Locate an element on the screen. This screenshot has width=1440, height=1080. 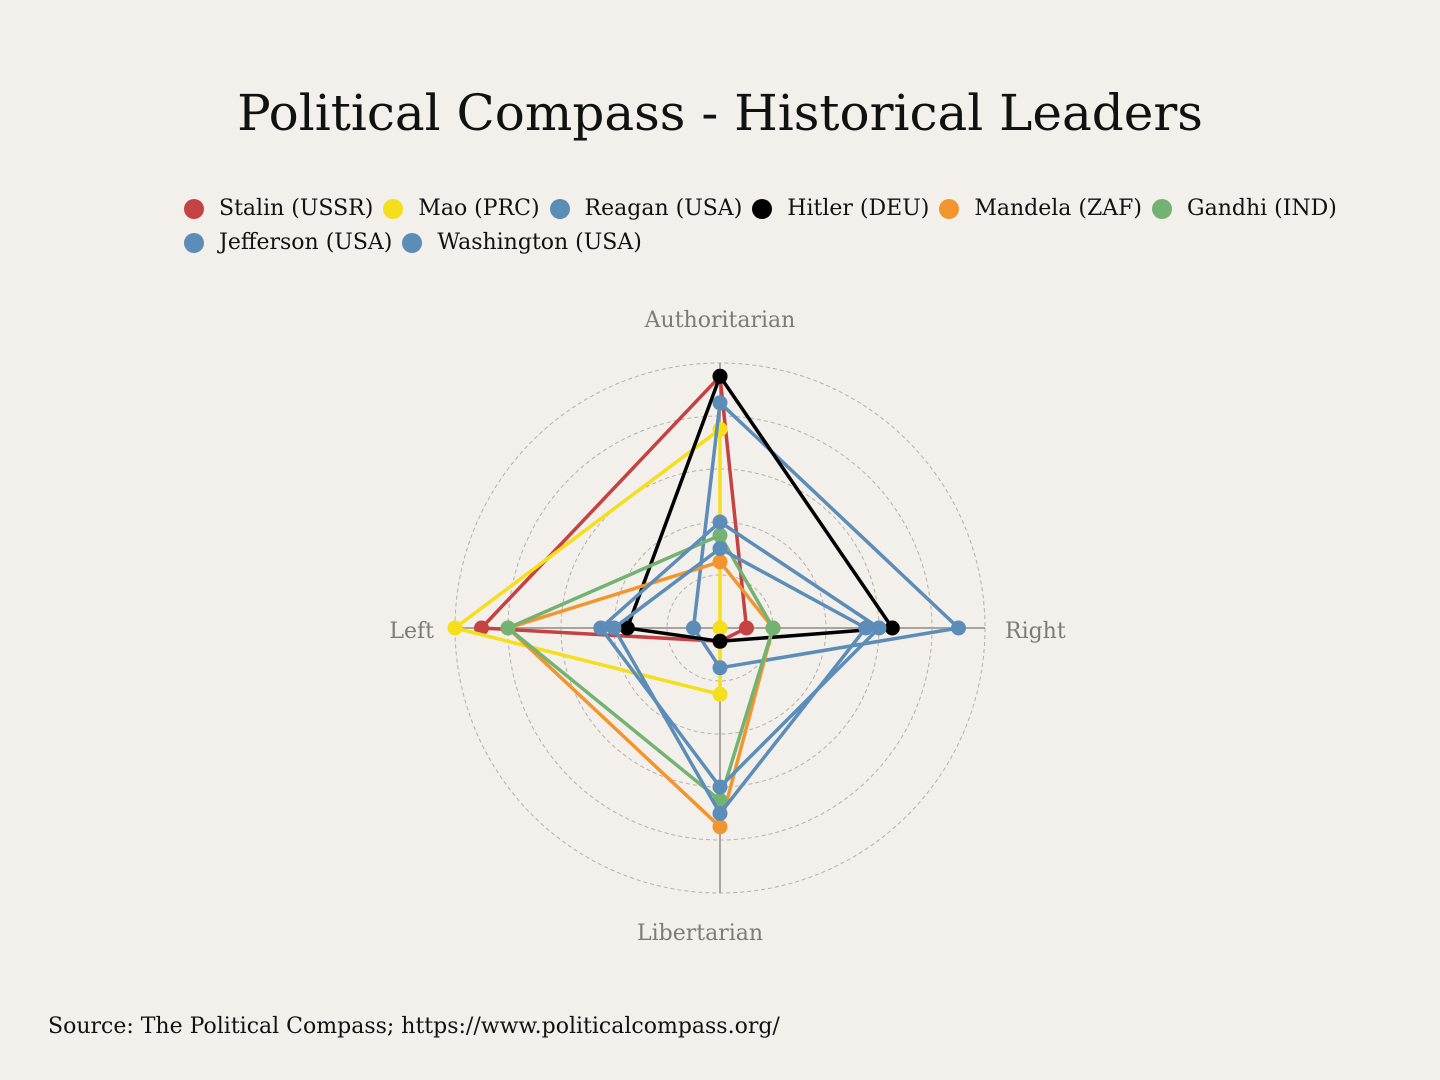
legend-label: Jefferson (USA) is located at coordinates (306, 242).